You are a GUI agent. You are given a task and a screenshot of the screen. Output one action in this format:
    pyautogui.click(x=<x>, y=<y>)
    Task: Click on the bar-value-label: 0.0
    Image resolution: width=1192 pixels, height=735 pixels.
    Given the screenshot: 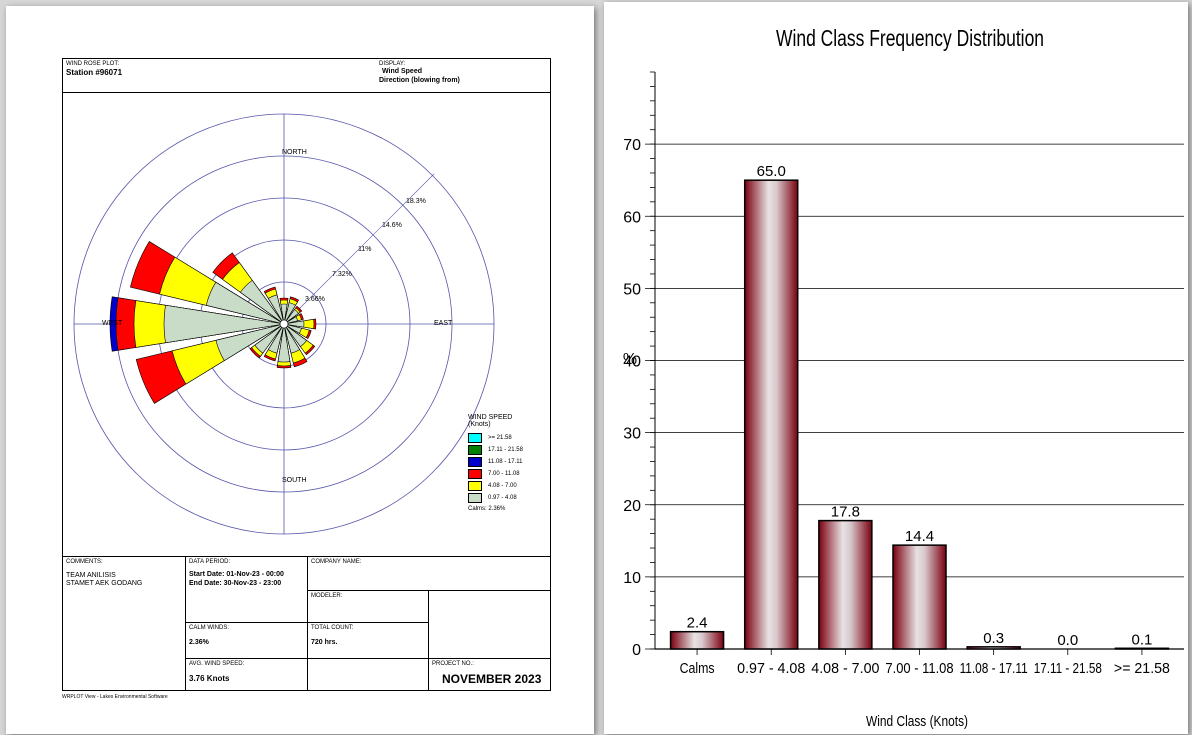 What is the action you would take?
    pyautogui.click(x=1067, y=640)
    